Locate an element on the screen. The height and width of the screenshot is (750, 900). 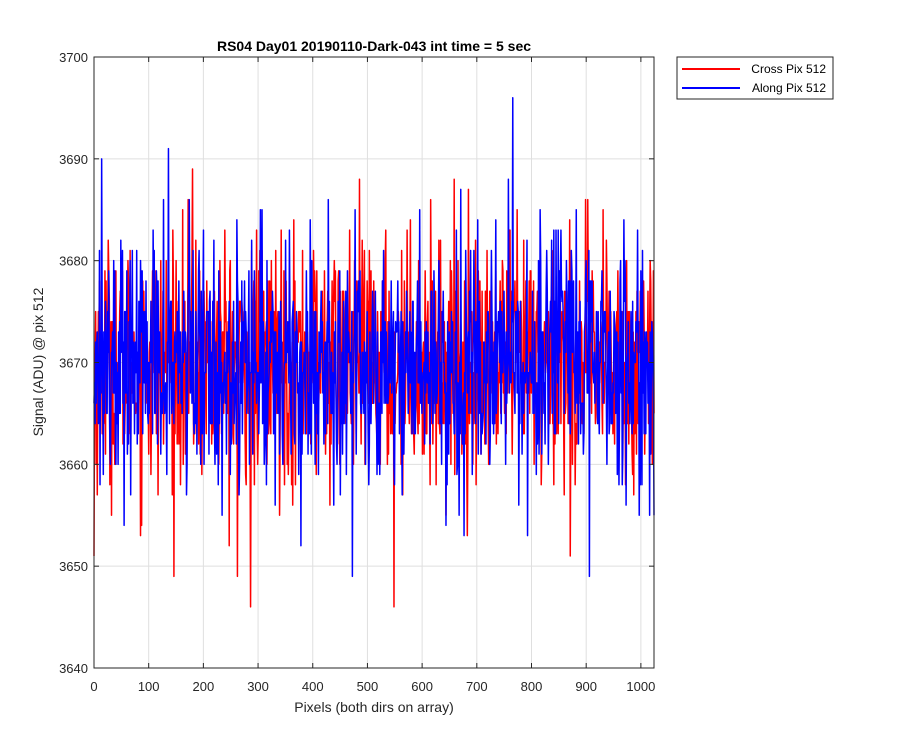
y-tick-label: 3650 is located at coordinates (73, 566).